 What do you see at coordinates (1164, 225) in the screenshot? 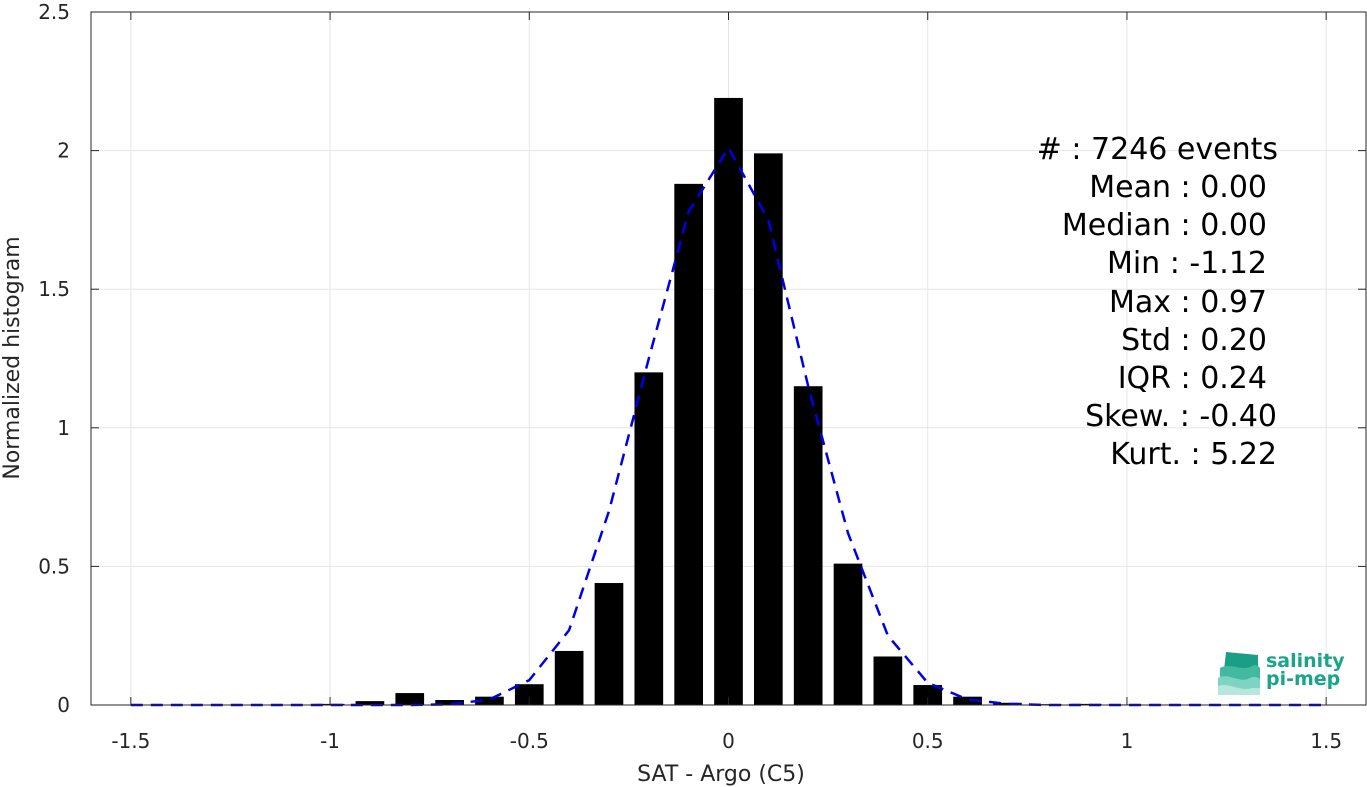
I see `stat-median: Median : 0.00` at bounding box center [1164, 225].